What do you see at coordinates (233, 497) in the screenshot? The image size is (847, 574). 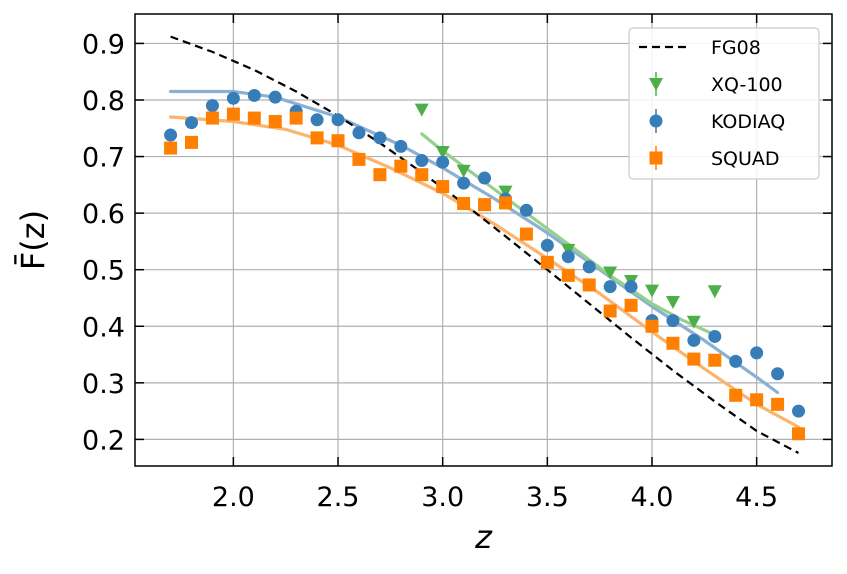 I see `x-tick-label: 2.0` at bounding box center [233, 497].